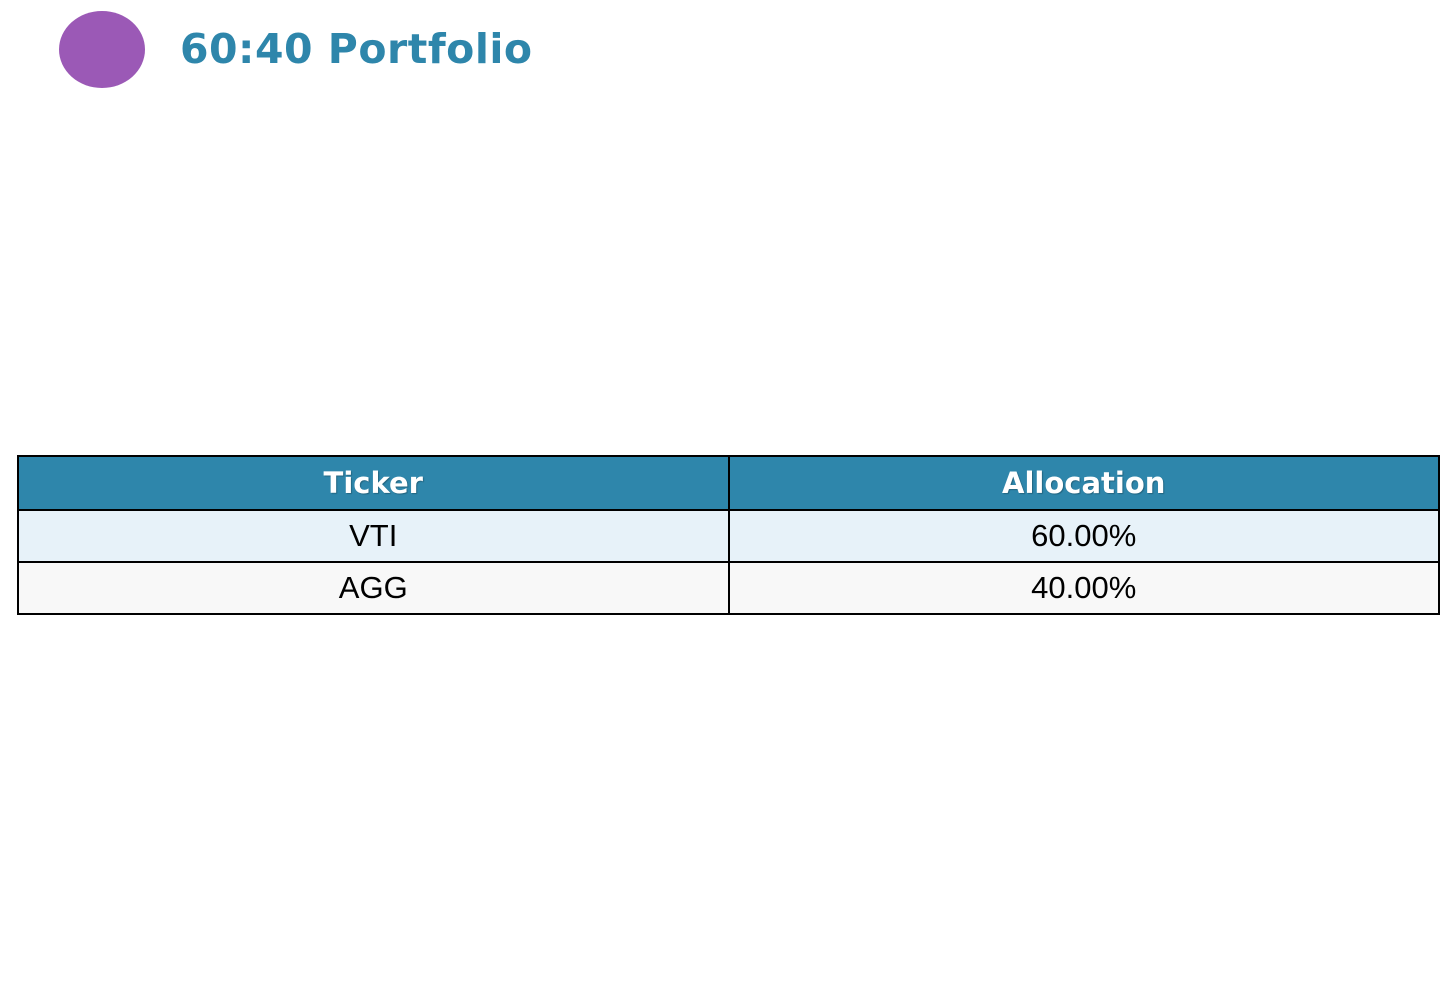  I want to click on header: 60:40 Portfolio, so click(296, 49).